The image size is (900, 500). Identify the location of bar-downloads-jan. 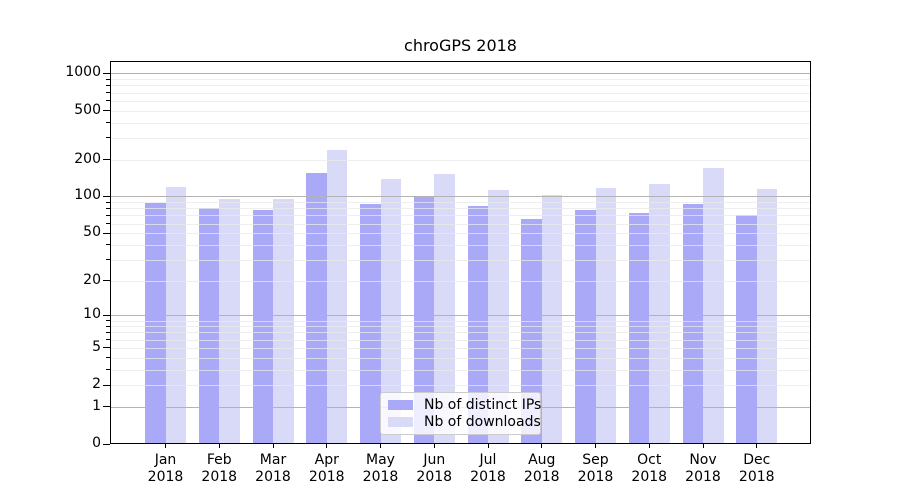
(175, 314).